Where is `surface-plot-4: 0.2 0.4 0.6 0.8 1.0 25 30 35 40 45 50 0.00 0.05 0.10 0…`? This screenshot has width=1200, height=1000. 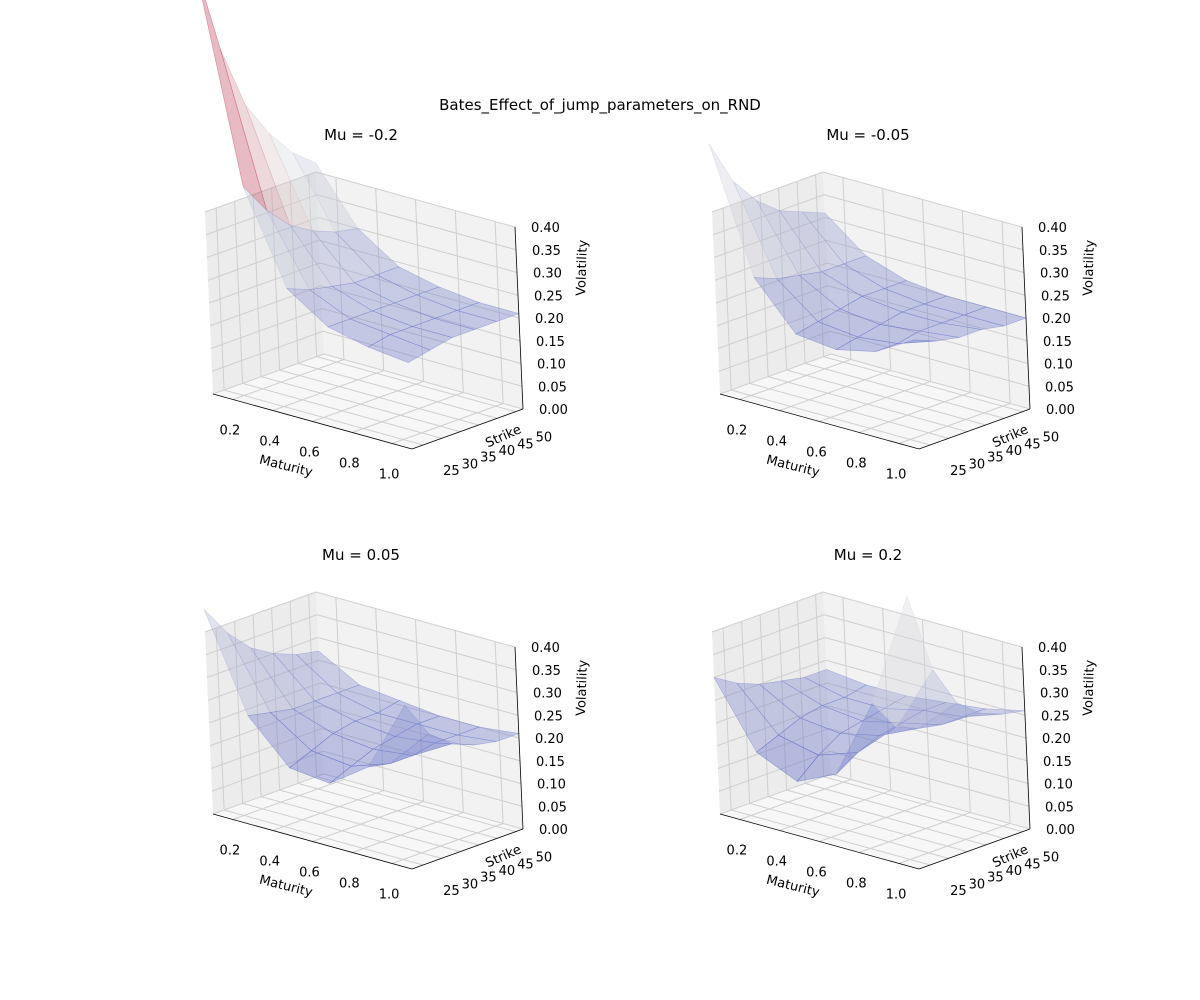 surface-plot-4: 0.2 0.4 0.6 0.8 1.0 25 30 35 40 45 50 0.00 0.05 0.10 0… is located at coordinates (904, 724).